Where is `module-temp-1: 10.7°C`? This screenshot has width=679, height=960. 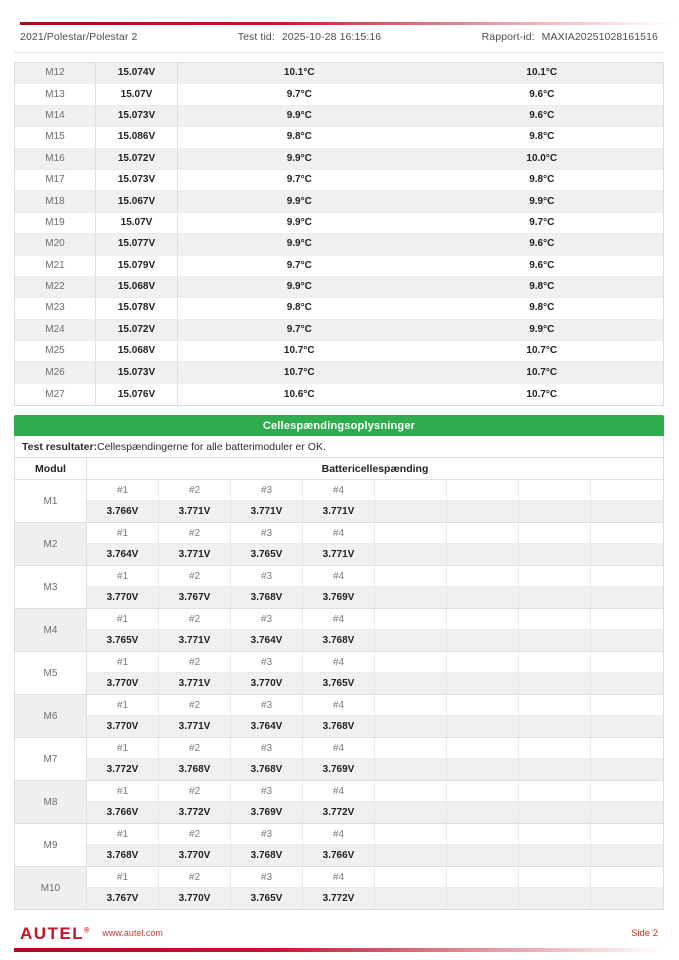 module-temp-1: 10.7°C is located at coordinates (299, 351).